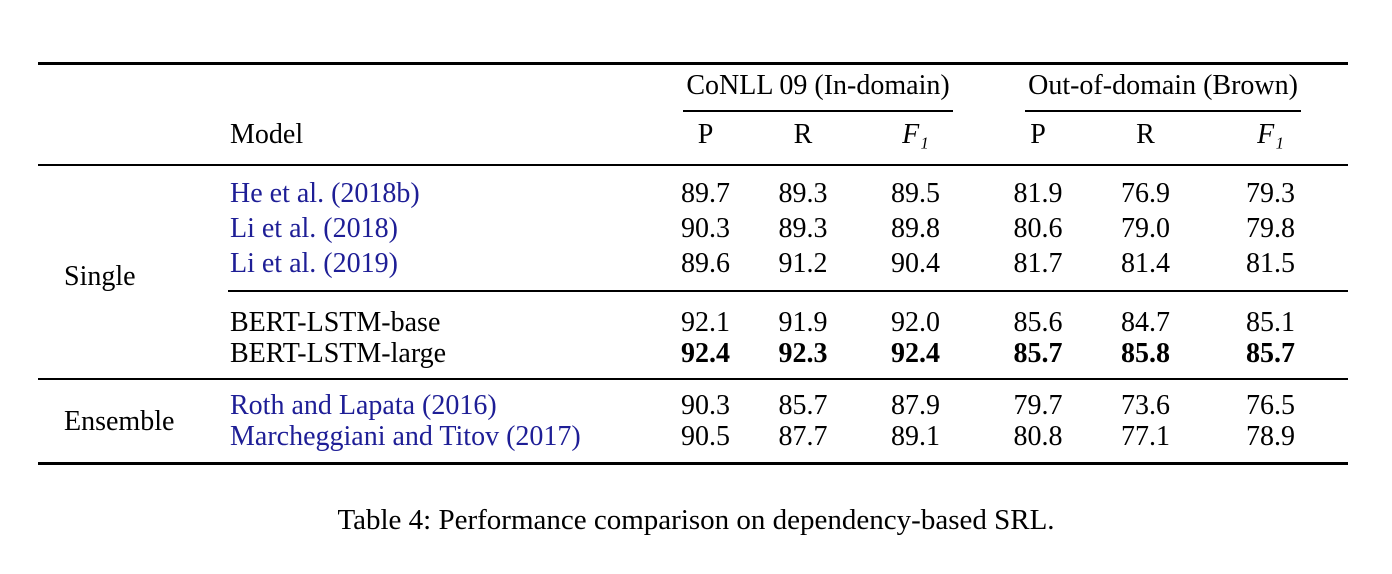  What do you see at coordinates (1146, 436) in the screenshot?
I see `metric-value-cell: 77.1` at bounding box center [1146, 436].